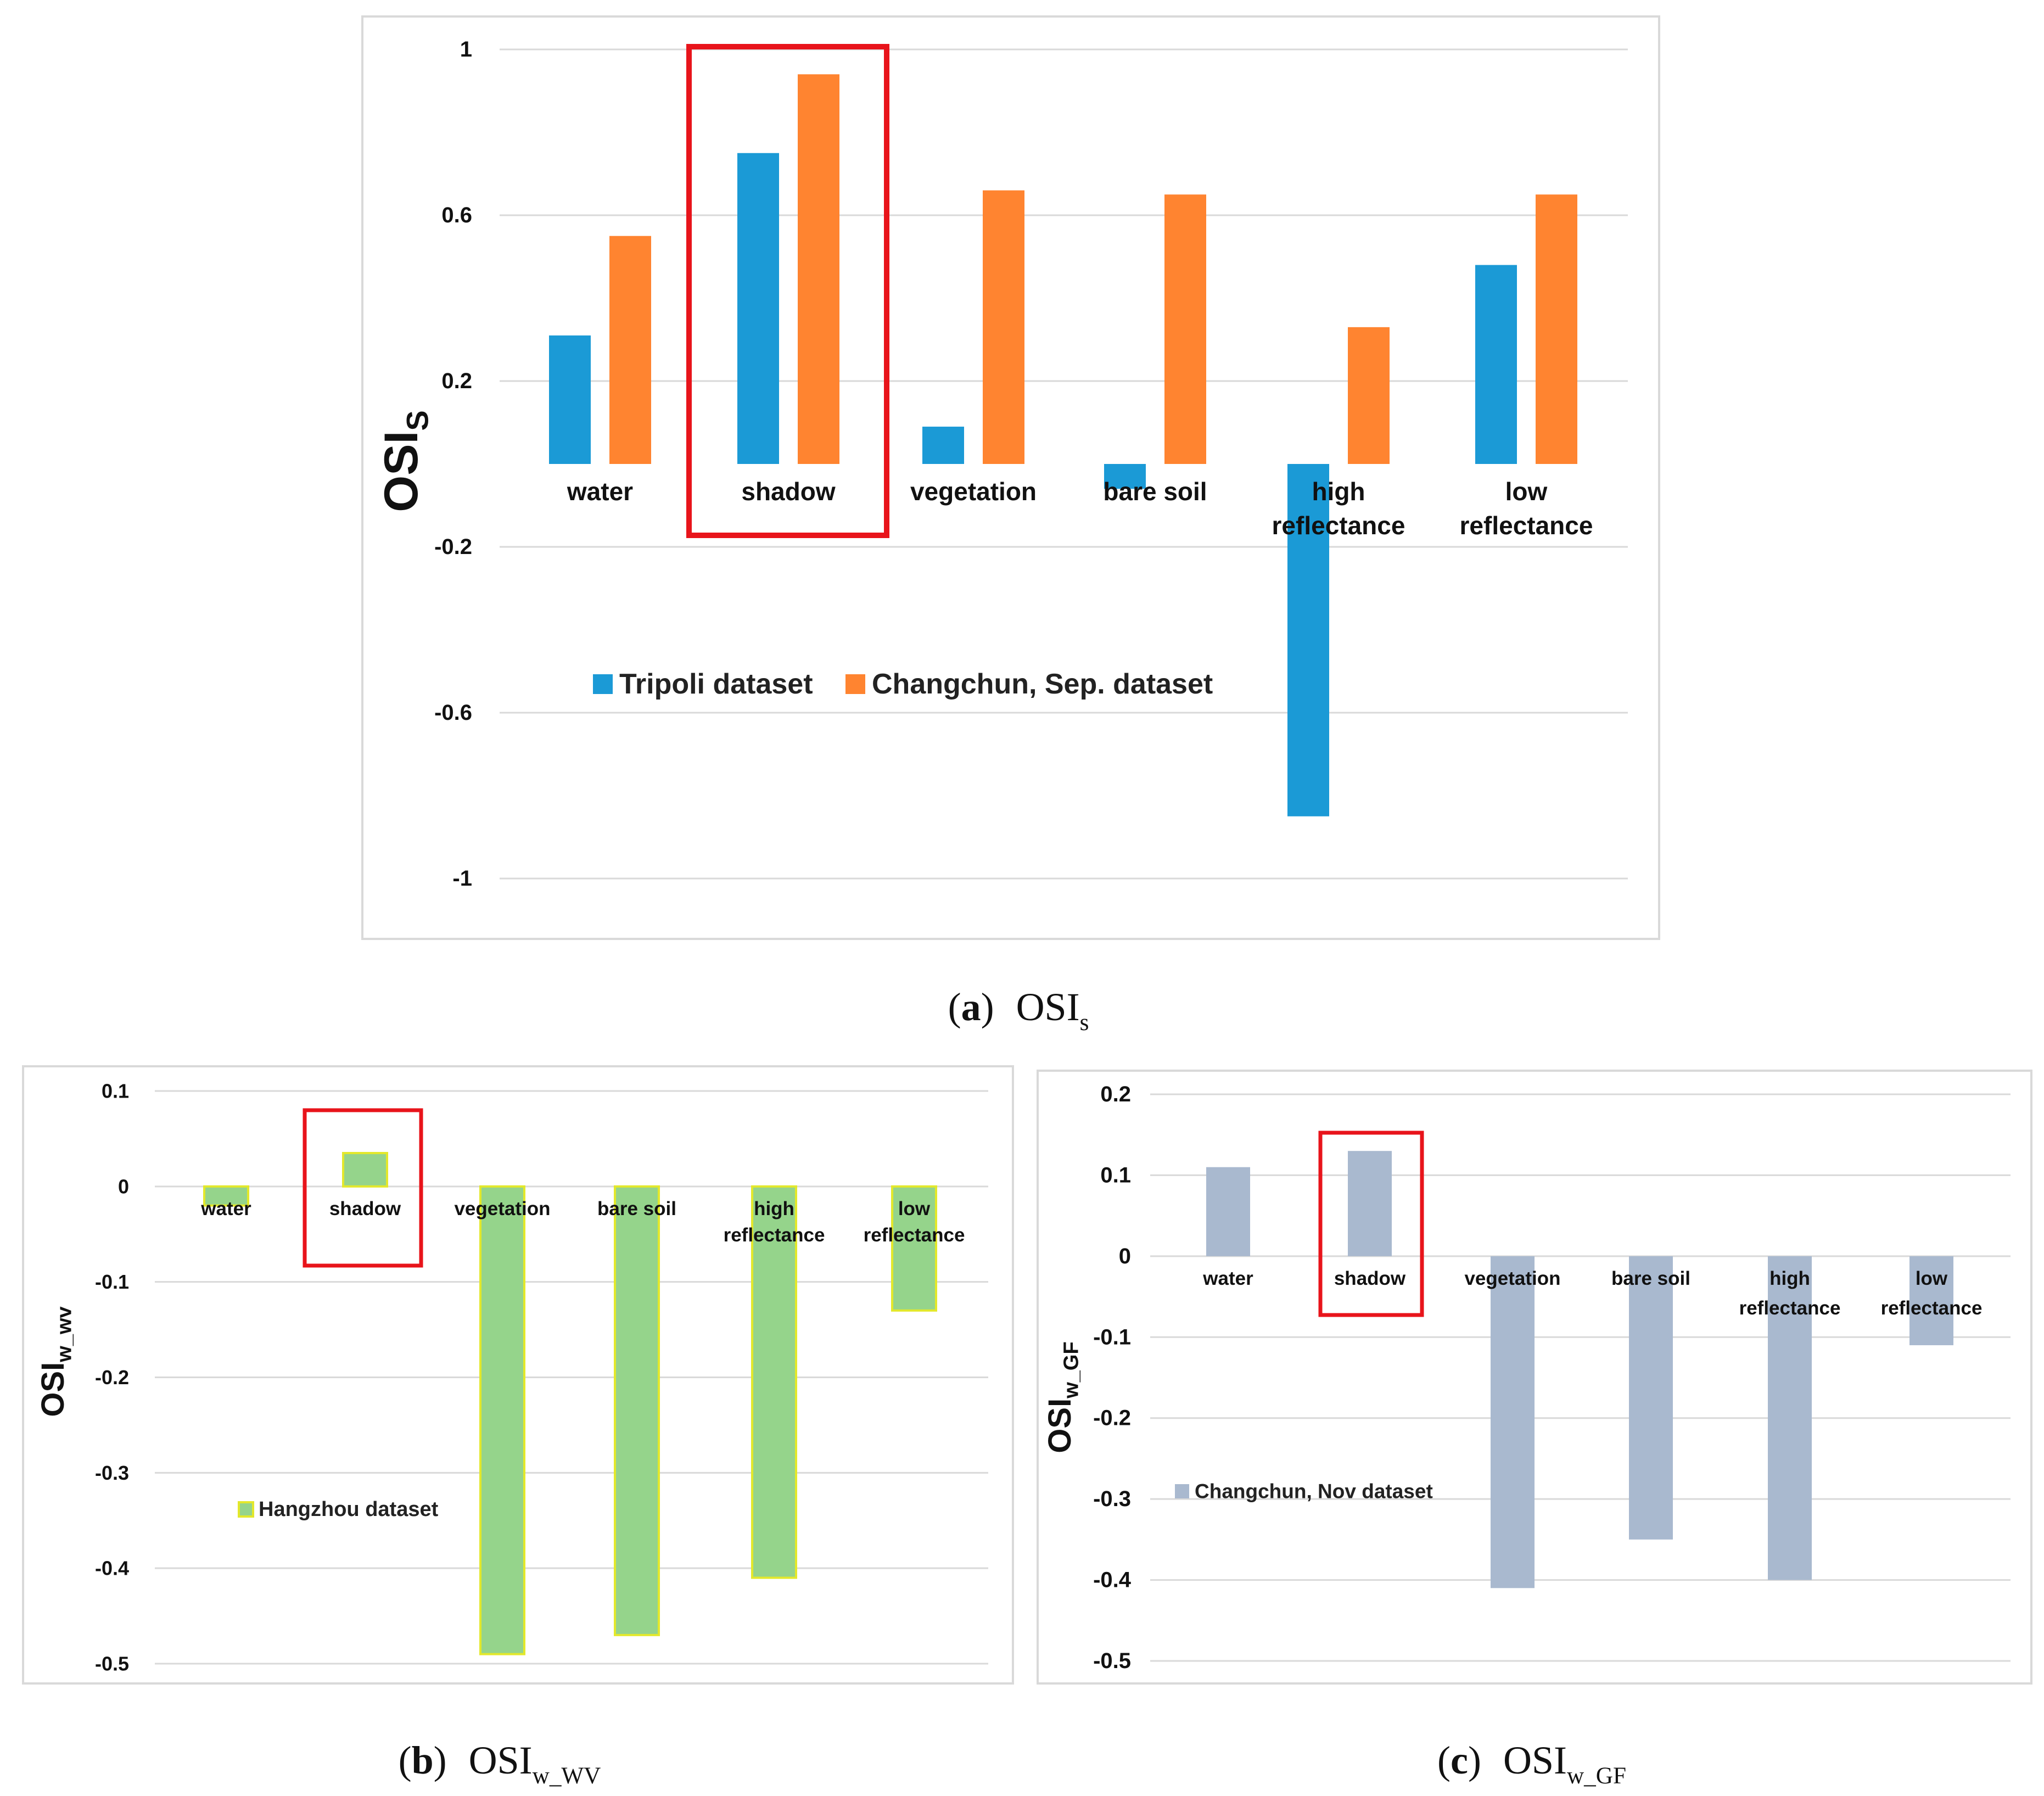  What do you see at coordinates (943, 446) in the screenshot?
I see `bar-tripoli-dataset-vegetation` at bounding box center [943, 446].